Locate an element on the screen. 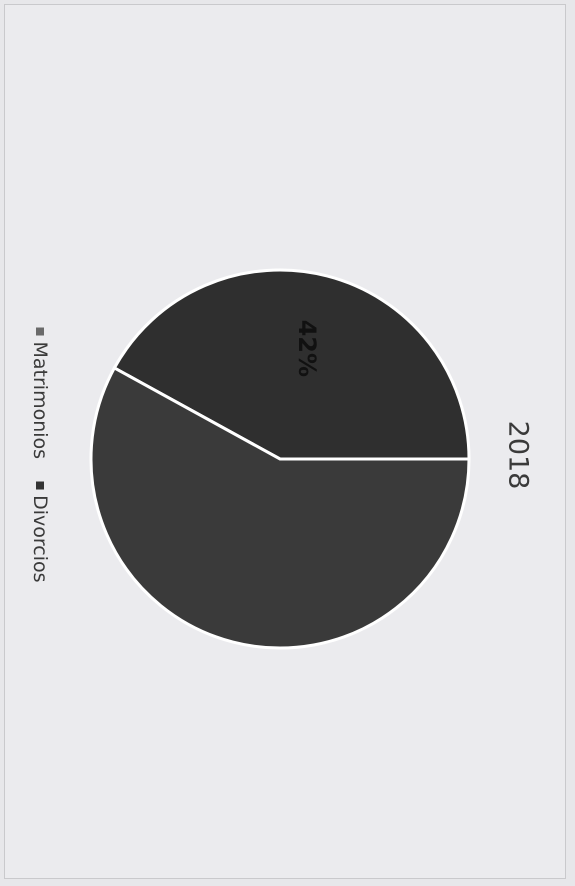 This screenshot has width=575, height=886. pie-label-divorcios: 42% is located at coordinates (307, 348).